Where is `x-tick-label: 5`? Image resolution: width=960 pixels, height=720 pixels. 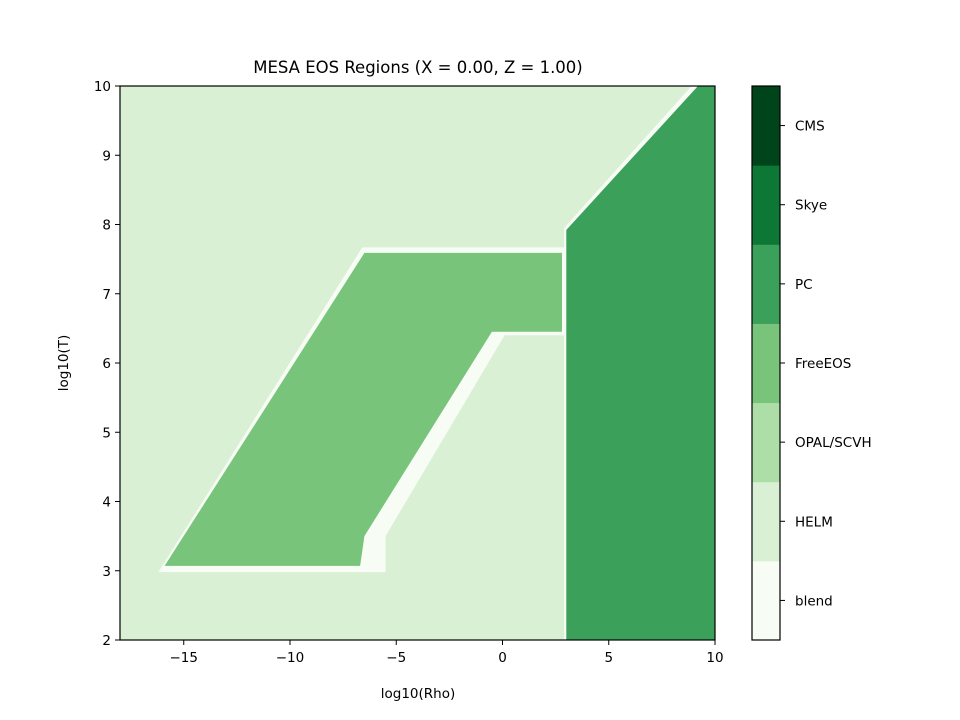 x-tick-label: 5 is located at coordinates (608, 658).